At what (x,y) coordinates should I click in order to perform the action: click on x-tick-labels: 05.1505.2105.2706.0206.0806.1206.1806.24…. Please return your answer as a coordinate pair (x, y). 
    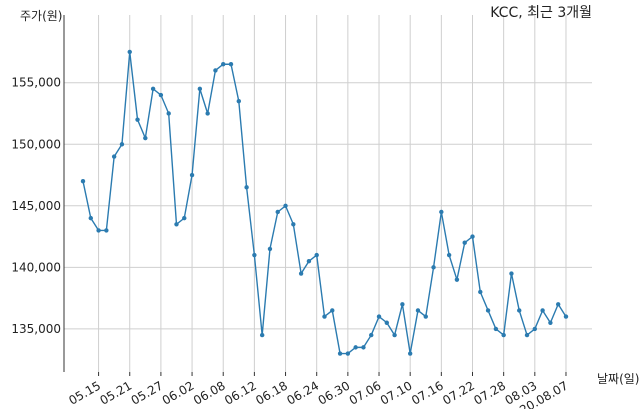
    Looking at the image, I should click on (318, 393).